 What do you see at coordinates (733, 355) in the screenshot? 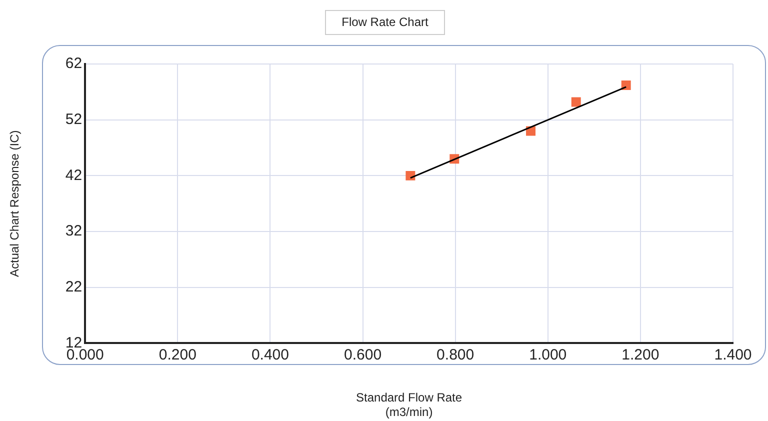
I see `x-tick-label: 1.400` at bounding box center [733, 355].